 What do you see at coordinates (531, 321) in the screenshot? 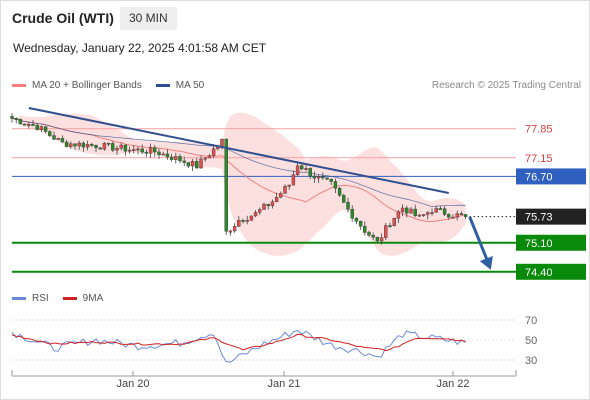
I see `rsi-tick-70: 70` at bounding box center [531, 321].